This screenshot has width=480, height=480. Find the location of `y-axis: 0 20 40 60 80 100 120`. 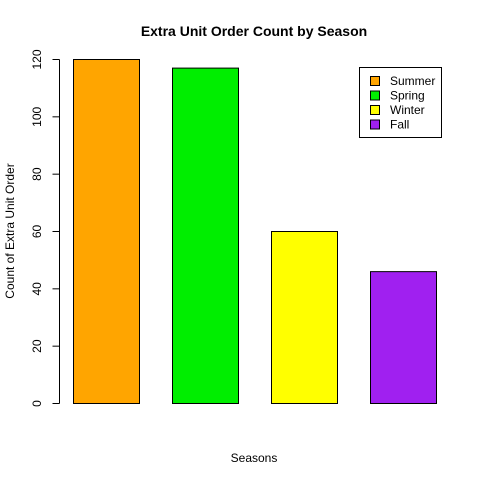

y-axis: 0 20 40 60 80 100 120 is located at coordinates (45, 228).